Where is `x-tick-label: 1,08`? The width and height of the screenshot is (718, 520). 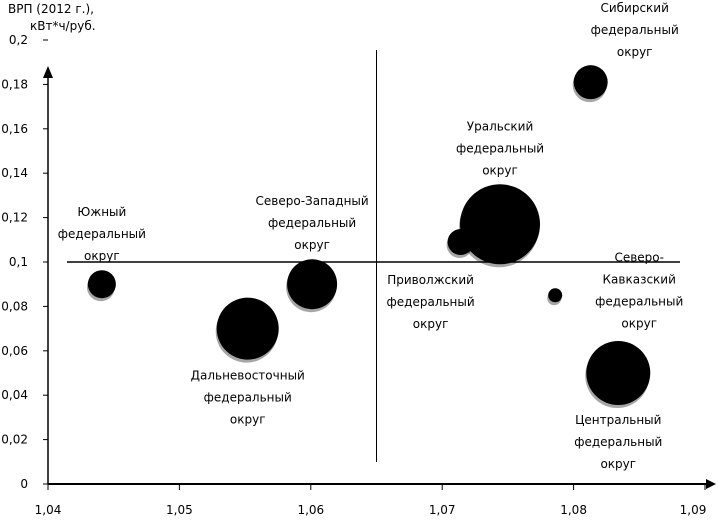
x-tick-label: 1,08 is located at coordinates (573, 510).